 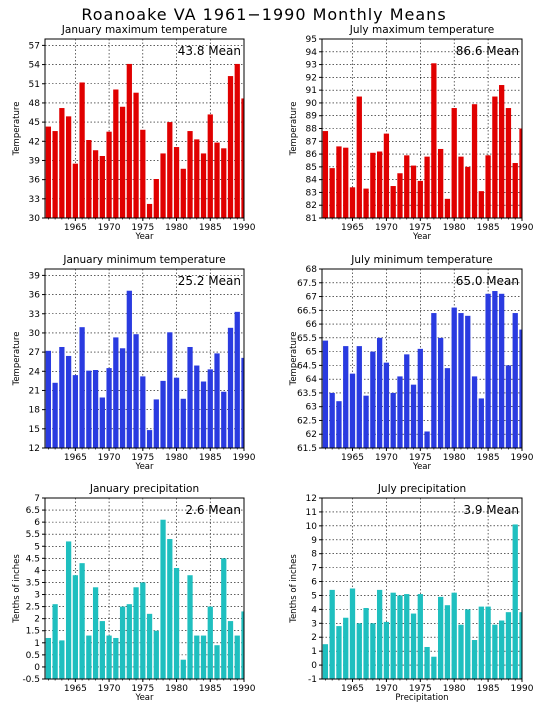 I want to click on x-tick-label: 1965, so click(x=75, y=228).